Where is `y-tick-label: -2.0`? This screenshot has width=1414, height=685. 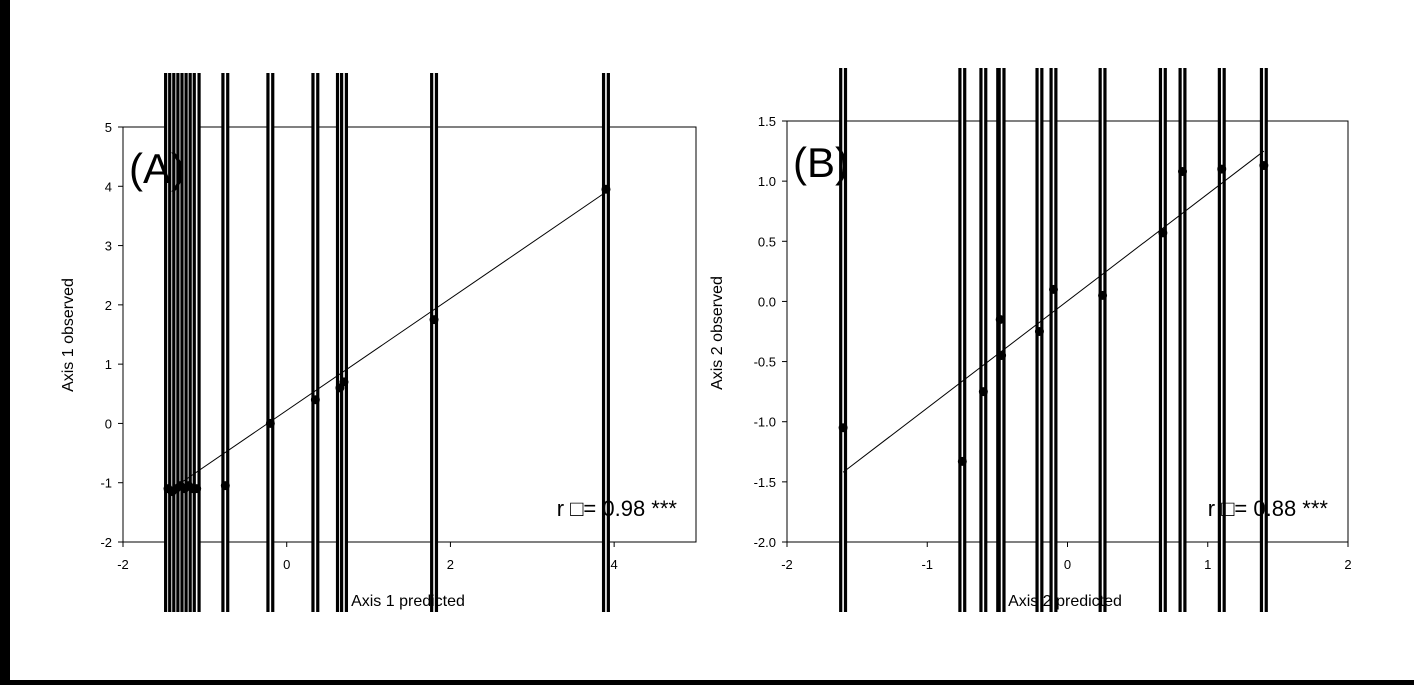
y-tick-label: -2.0 is located at coordinates (765, 542).